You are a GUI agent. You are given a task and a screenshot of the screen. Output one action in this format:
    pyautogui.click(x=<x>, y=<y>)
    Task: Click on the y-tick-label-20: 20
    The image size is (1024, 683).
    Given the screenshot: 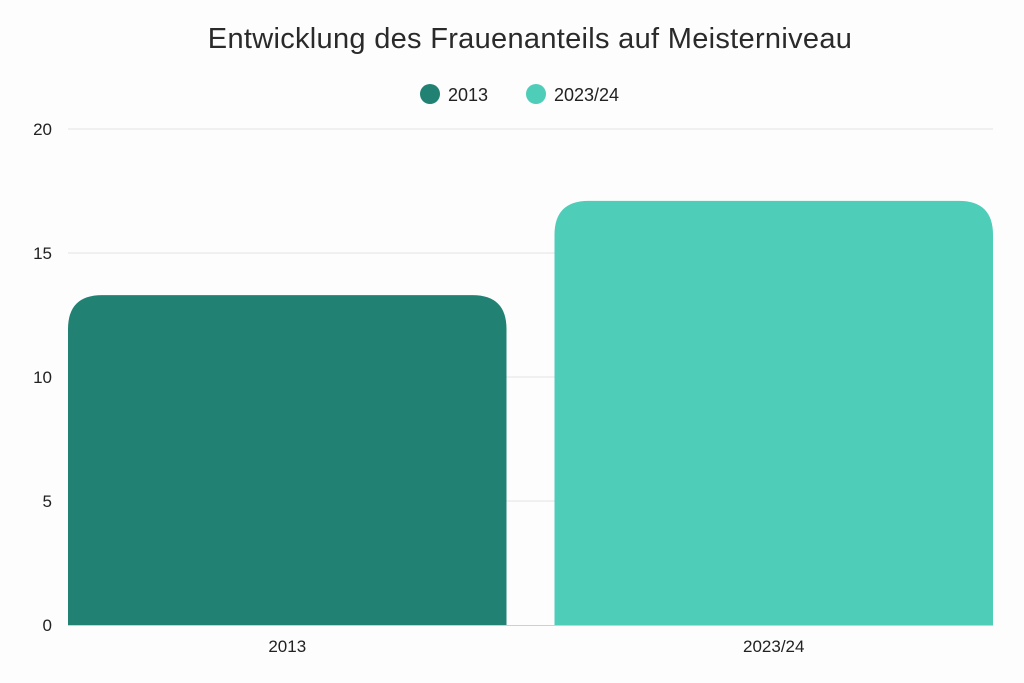 What is the action you would take?
    pyautogui.click(x=42, y=129)
    